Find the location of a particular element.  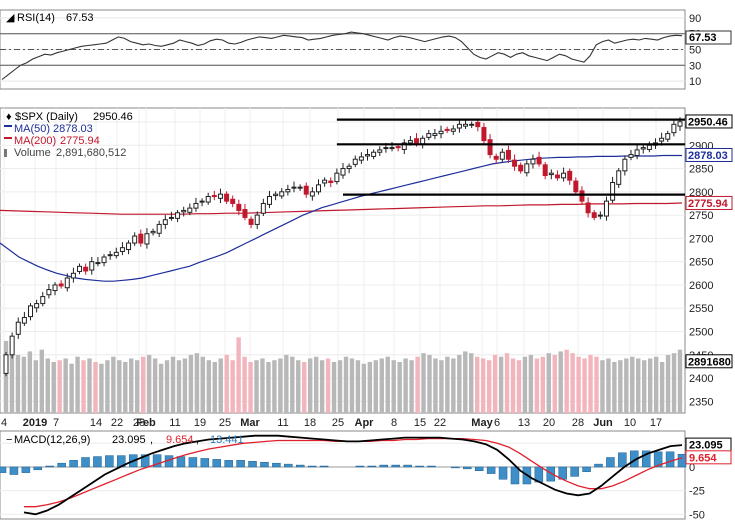

macd-legend-label: MACD(12,26,9) is located at coordinates (52, 440).